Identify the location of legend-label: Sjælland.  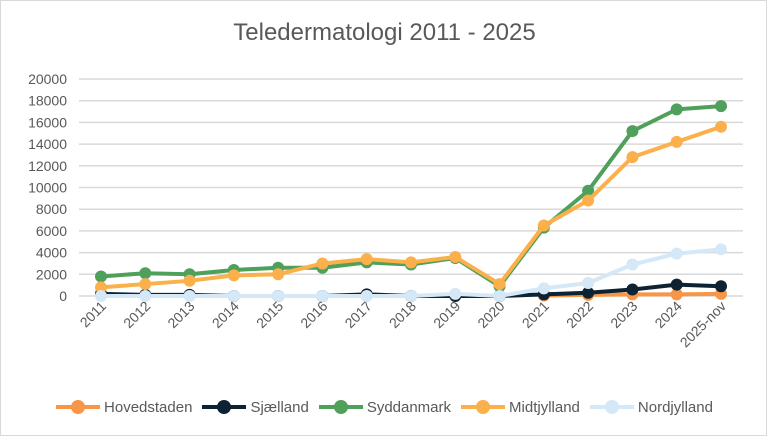
(279, 407).